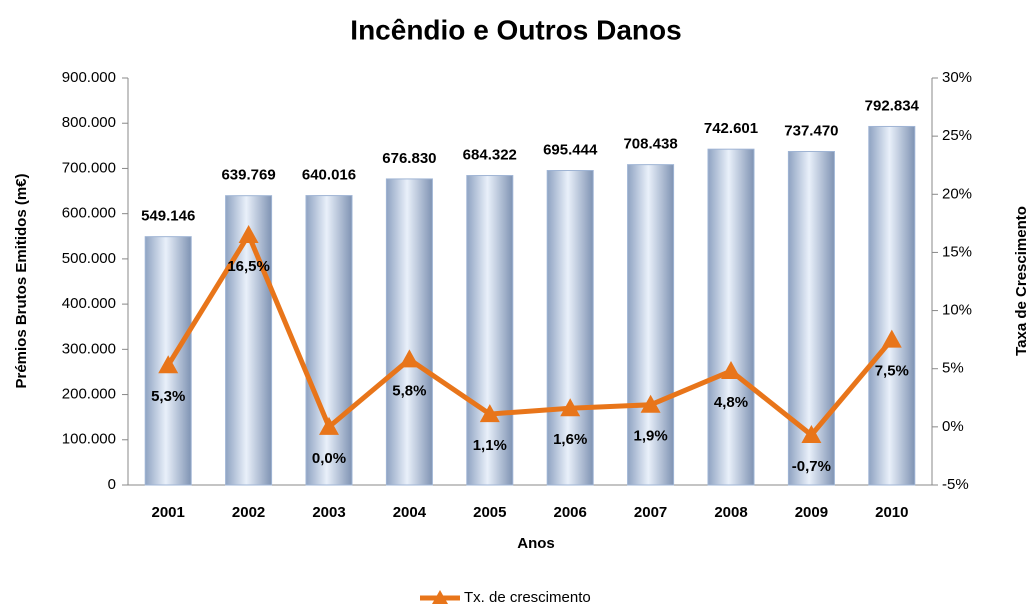  Describe the element at coordinates (112, 484) in the screenshot. I see `y-tick-label: 0` at that location.